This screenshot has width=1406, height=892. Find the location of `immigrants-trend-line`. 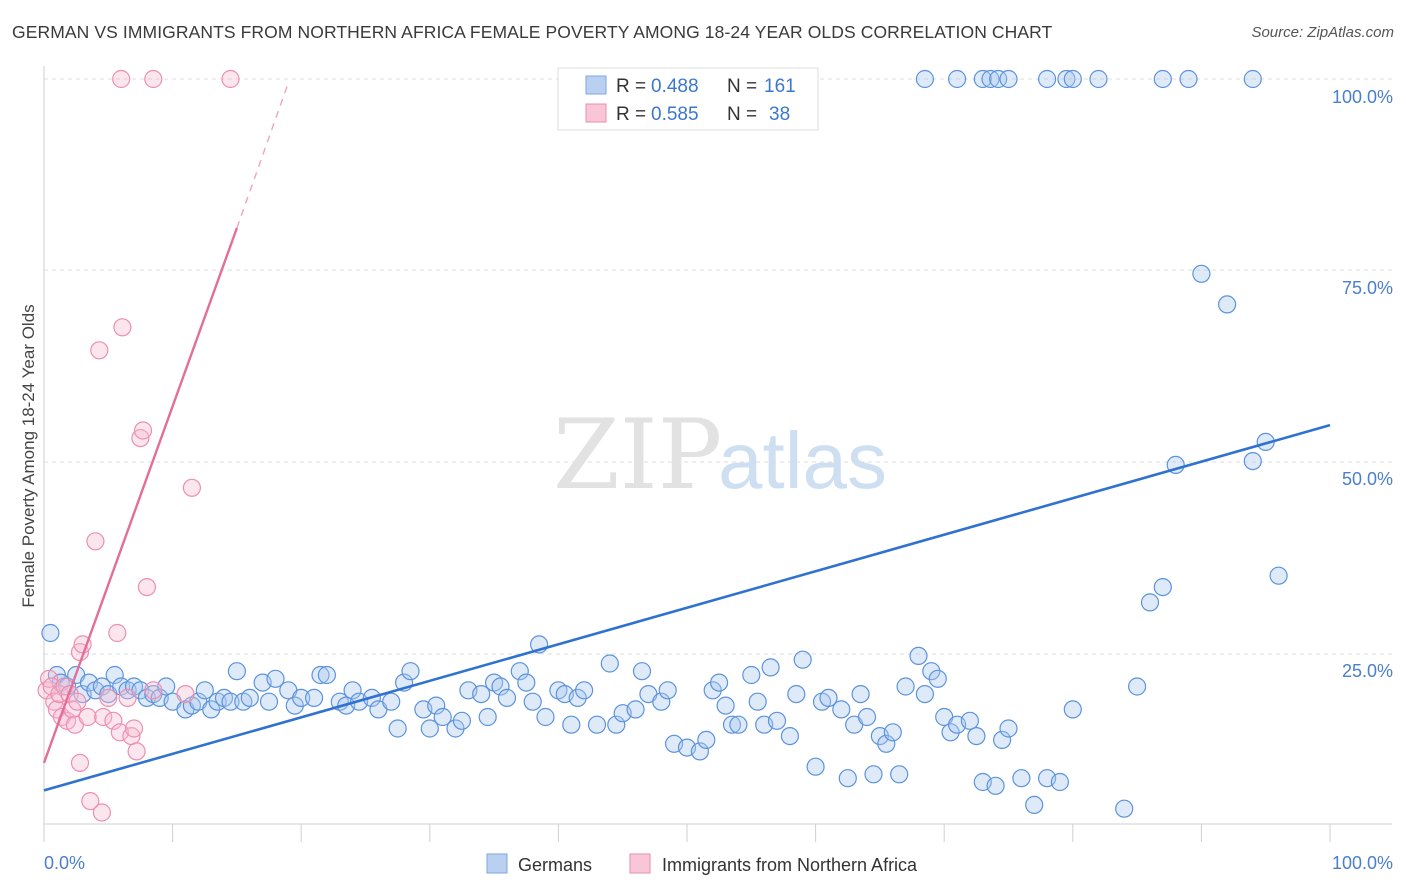

immigrants-trend-line is located at coordinates (140, 495).